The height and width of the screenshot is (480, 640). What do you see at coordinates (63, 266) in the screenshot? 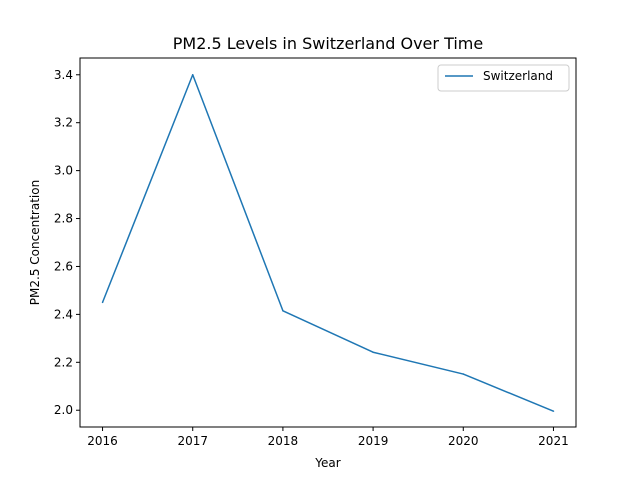
I see `y-tick-label: 2.6` at bounding box center [63, 266].